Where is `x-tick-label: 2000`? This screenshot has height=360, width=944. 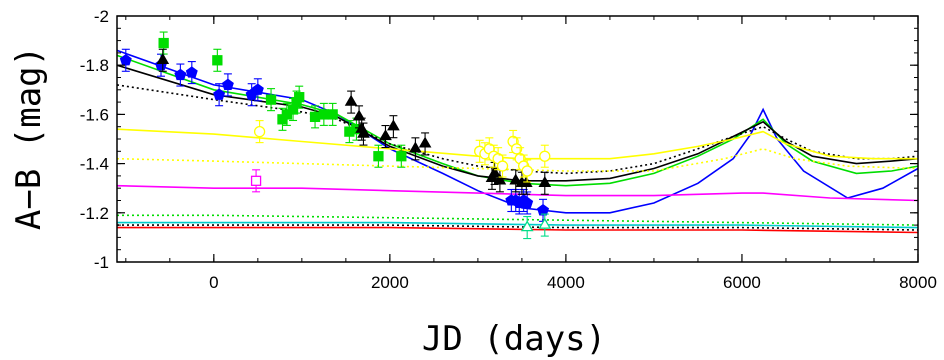
x-tick-label: 2000 is located at coordinates (390, 282).